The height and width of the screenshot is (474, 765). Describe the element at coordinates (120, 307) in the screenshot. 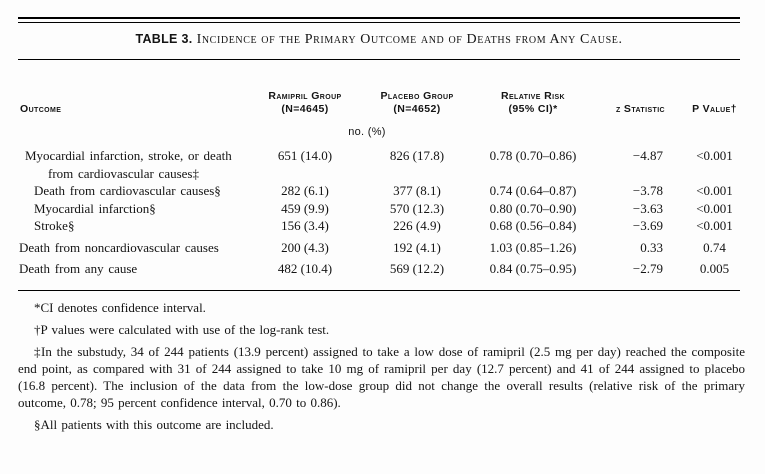

I see `footnote-ci: *CI denotes confidence interval.` at that location.